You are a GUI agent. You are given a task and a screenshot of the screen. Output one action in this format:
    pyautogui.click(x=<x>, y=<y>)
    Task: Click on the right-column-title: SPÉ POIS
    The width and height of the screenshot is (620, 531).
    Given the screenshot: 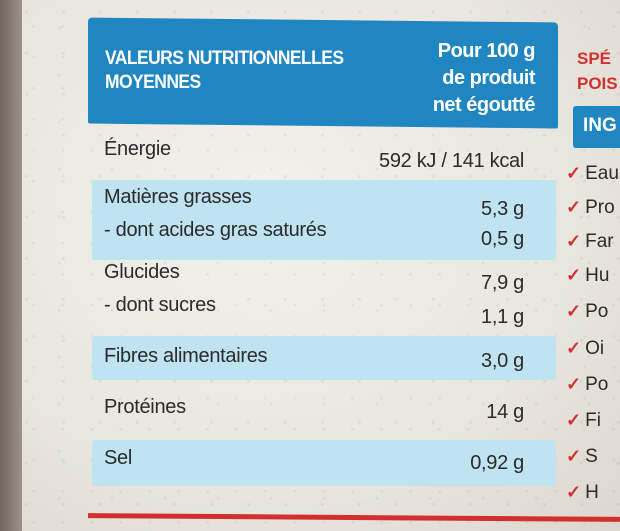 What is the action you would take?
    pyautogui.click(x=597, y=71)
    